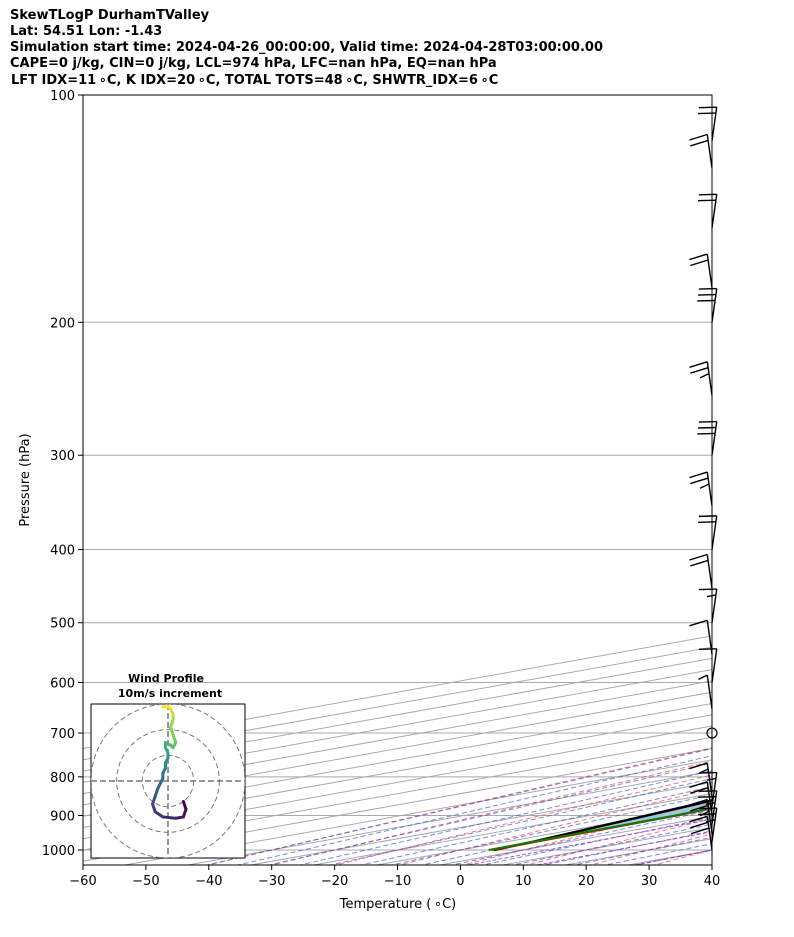 Image resolution: width=794 pixels, height=937 pixels. What do you see at coordinates (62, 778) in the screenshot?
I see `y-tick-label: 800` at bounding box center [62, 778].